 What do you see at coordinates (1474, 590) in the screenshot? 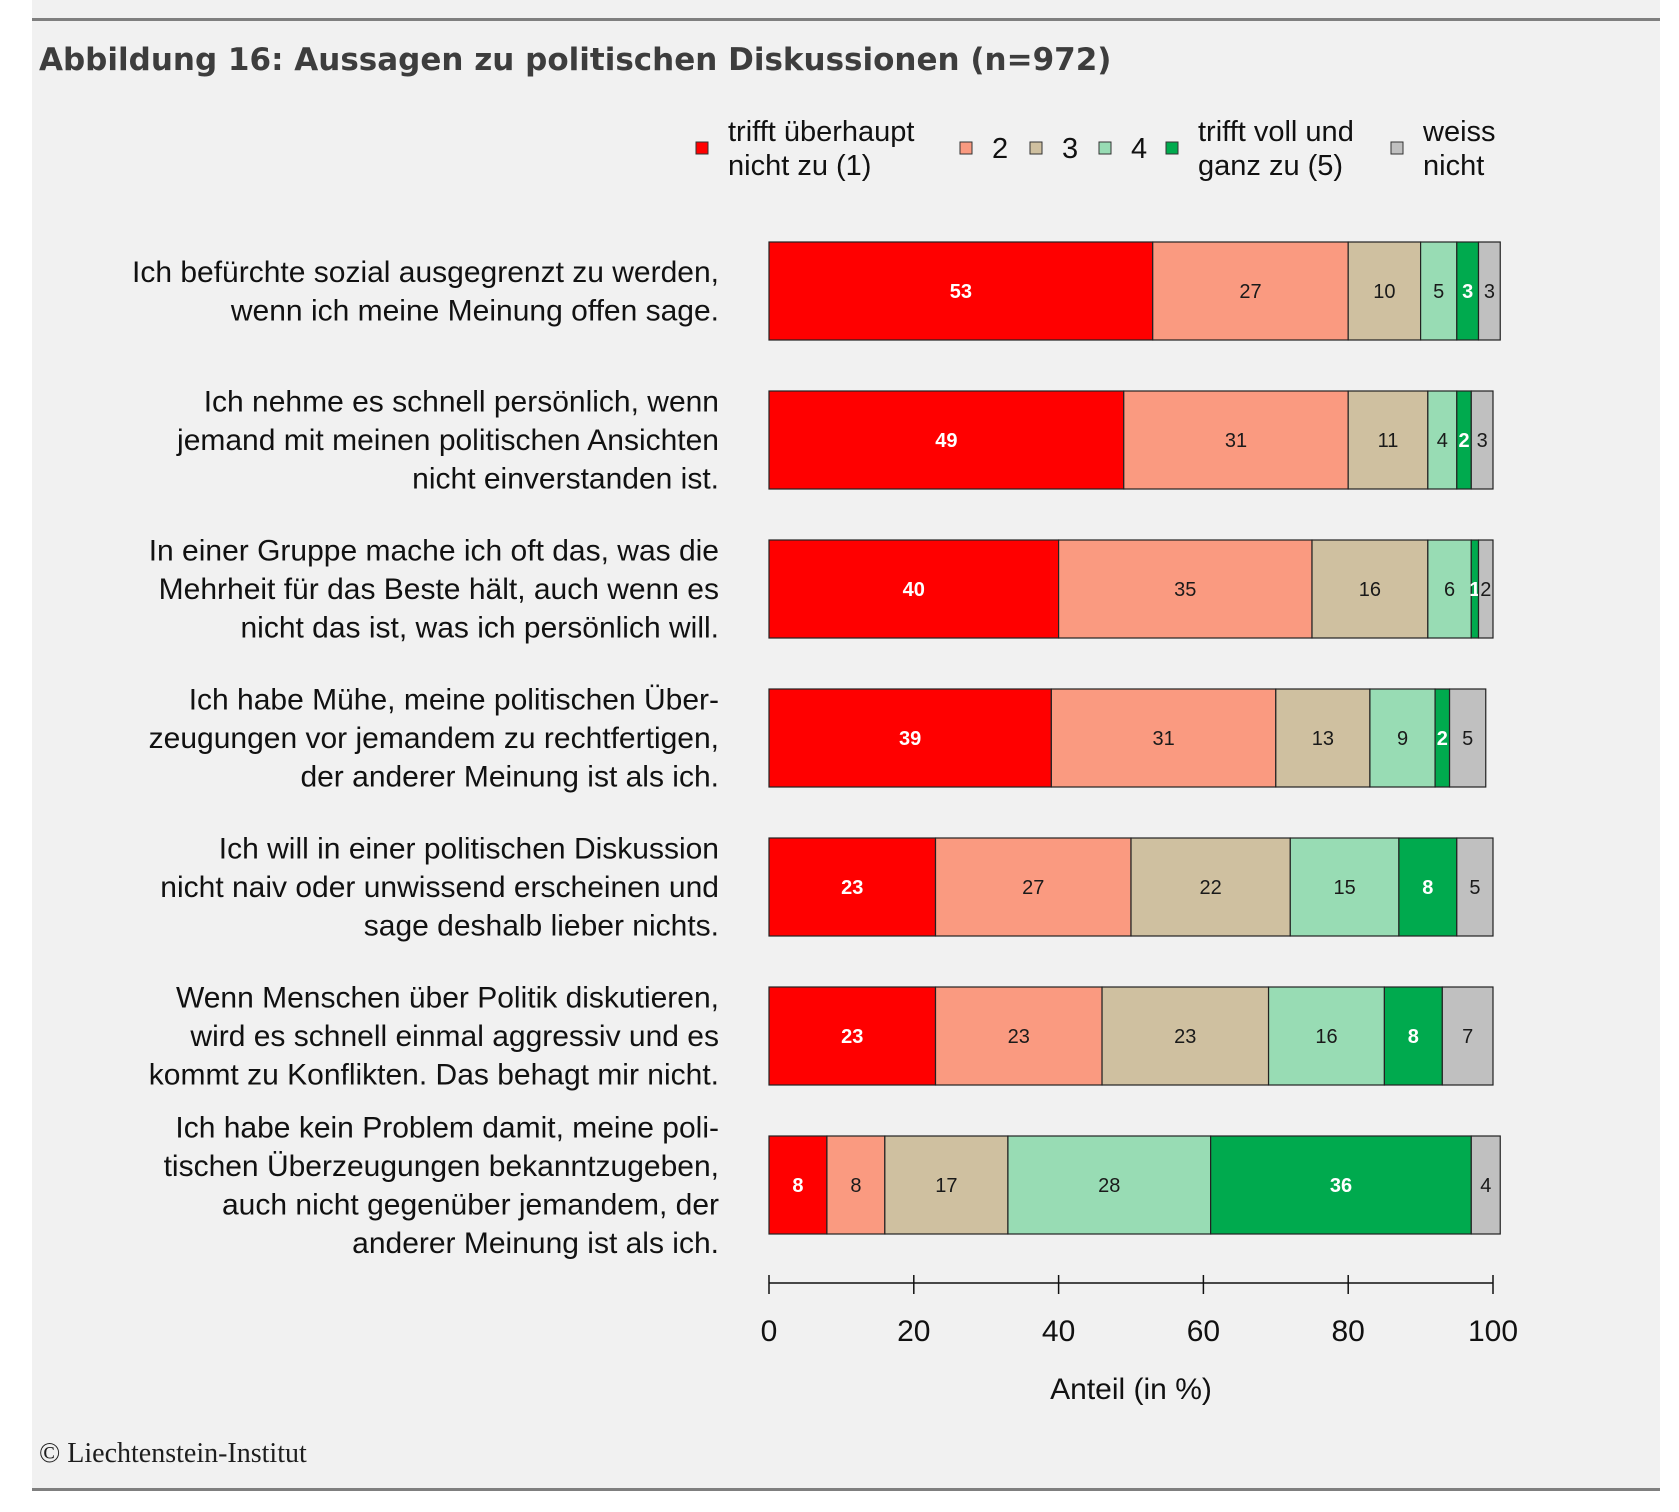
I see `data-label: 1` at bounding box center [1474, 590].